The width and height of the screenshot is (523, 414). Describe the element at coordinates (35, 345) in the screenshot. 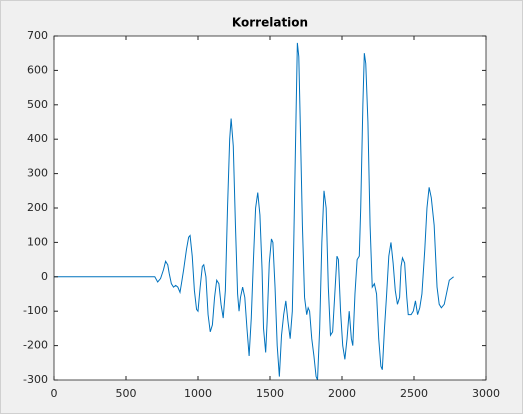

I see `y-tick-label: -200` at that location.